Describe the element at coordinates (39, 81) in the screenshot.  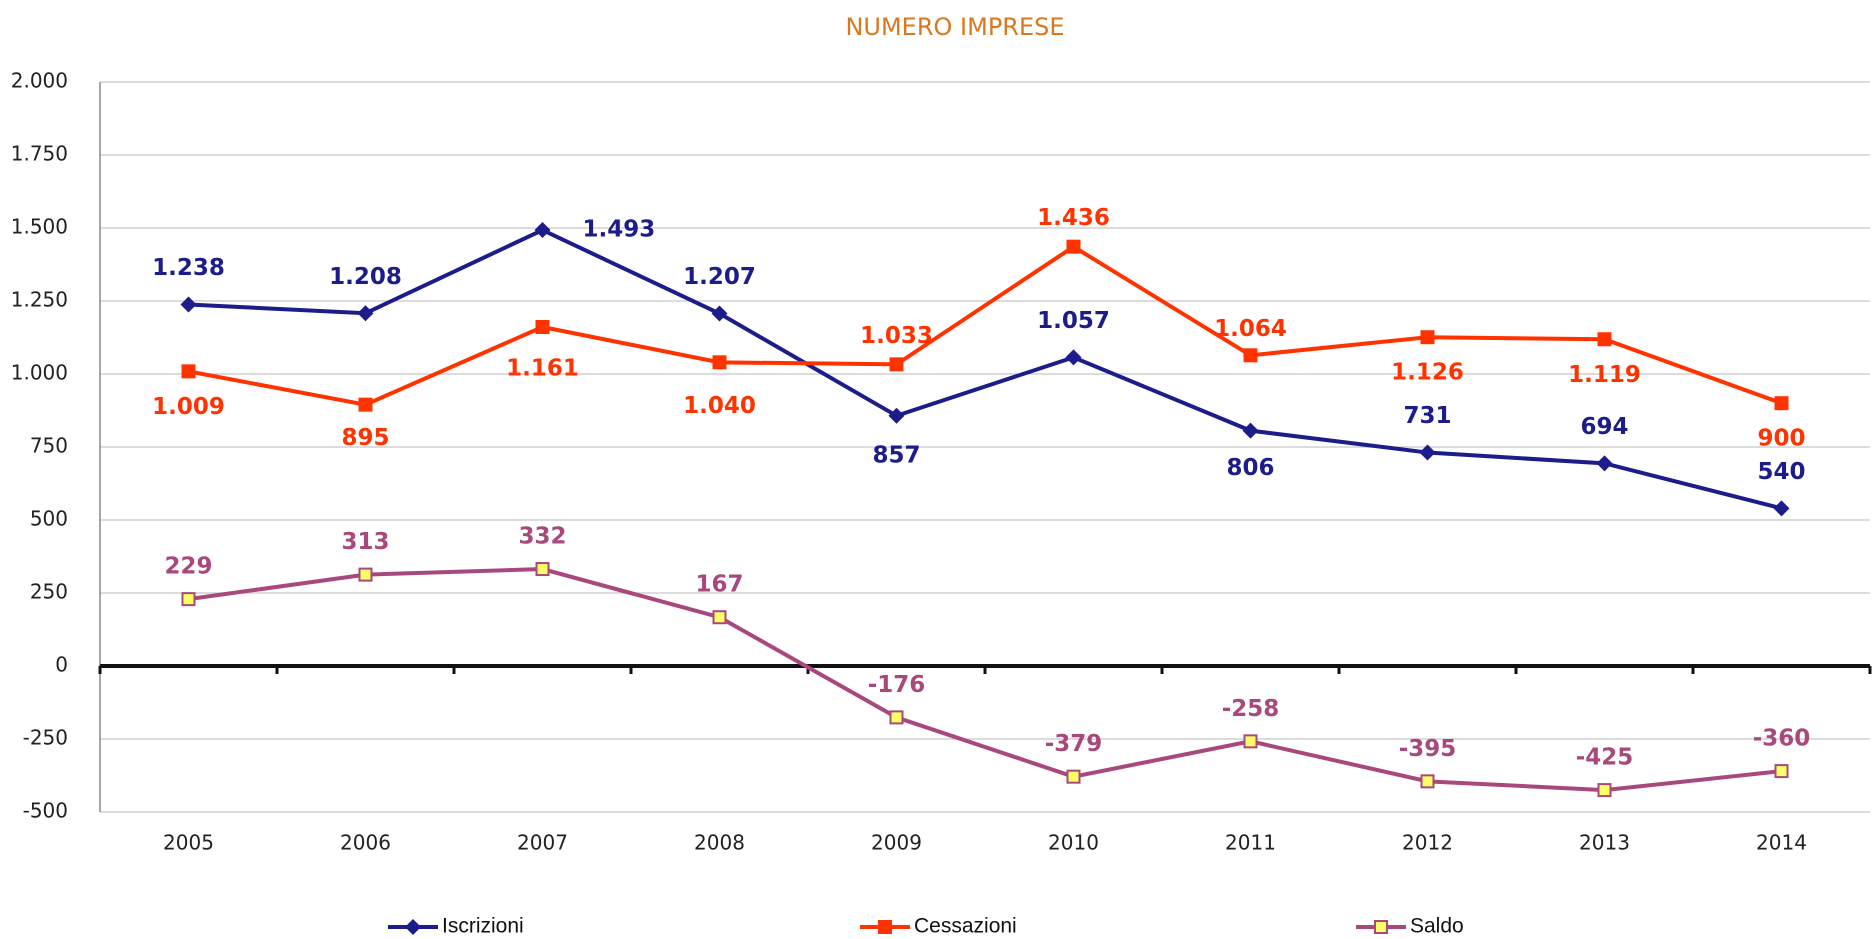
I see `y-tick-label: 2.000` at that location.